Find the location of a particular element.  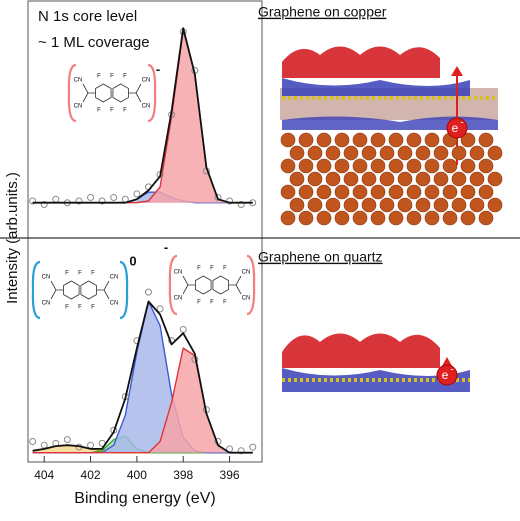

component-line is located at coordinates (142, 116).